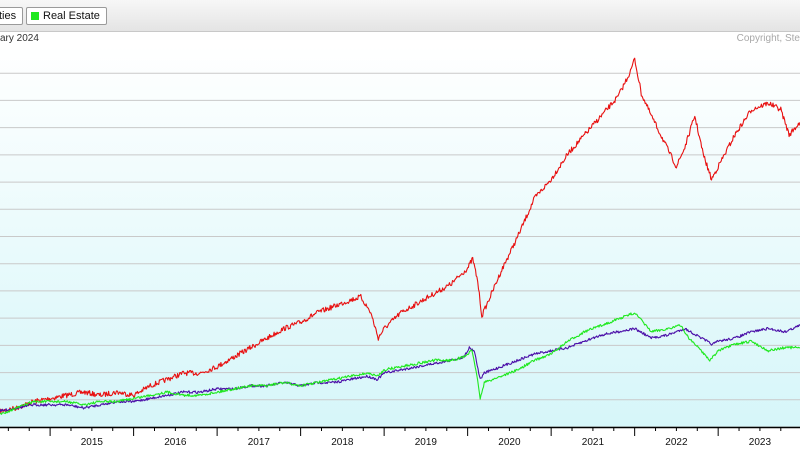 Image resolution: width=800 pixels, height=450 pixels. Describe the element at coordinates (92, 442) in the screenshot. I see `x-tick-label: 2015` at that location.